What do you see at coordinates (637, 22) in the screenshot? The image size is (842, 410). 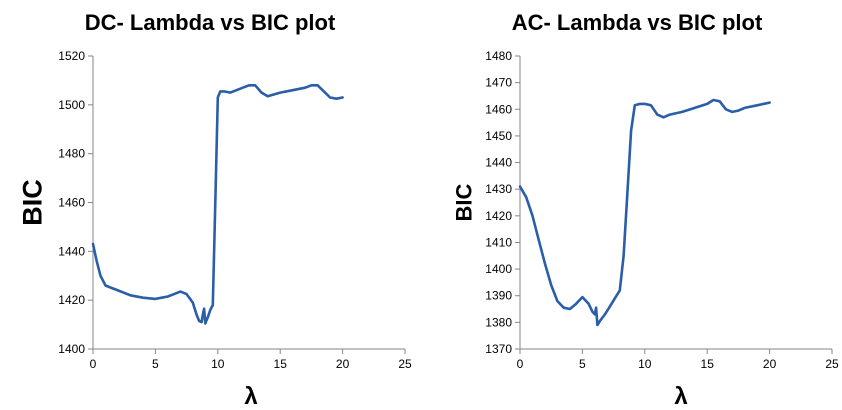 I see `chart-title: AC- Lambda vs BIC plot` at bounding box center [637, 22].